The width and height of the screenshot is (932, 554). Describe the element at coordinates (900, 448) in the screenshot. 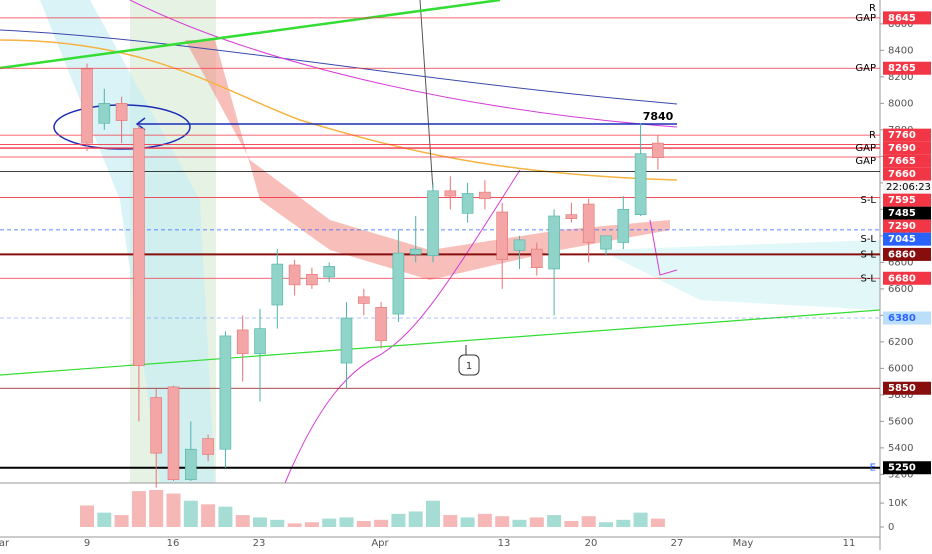

I see `y-tick-label: 5400` at that location.